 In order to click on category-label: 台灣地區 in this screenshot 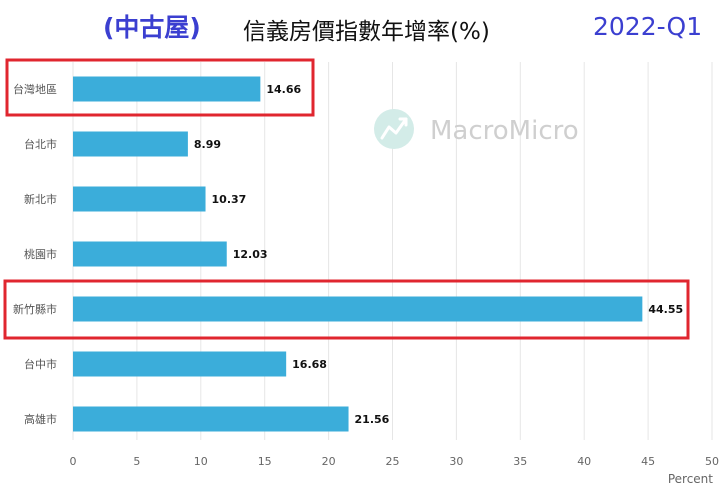, I will do `click(35, 89)`.